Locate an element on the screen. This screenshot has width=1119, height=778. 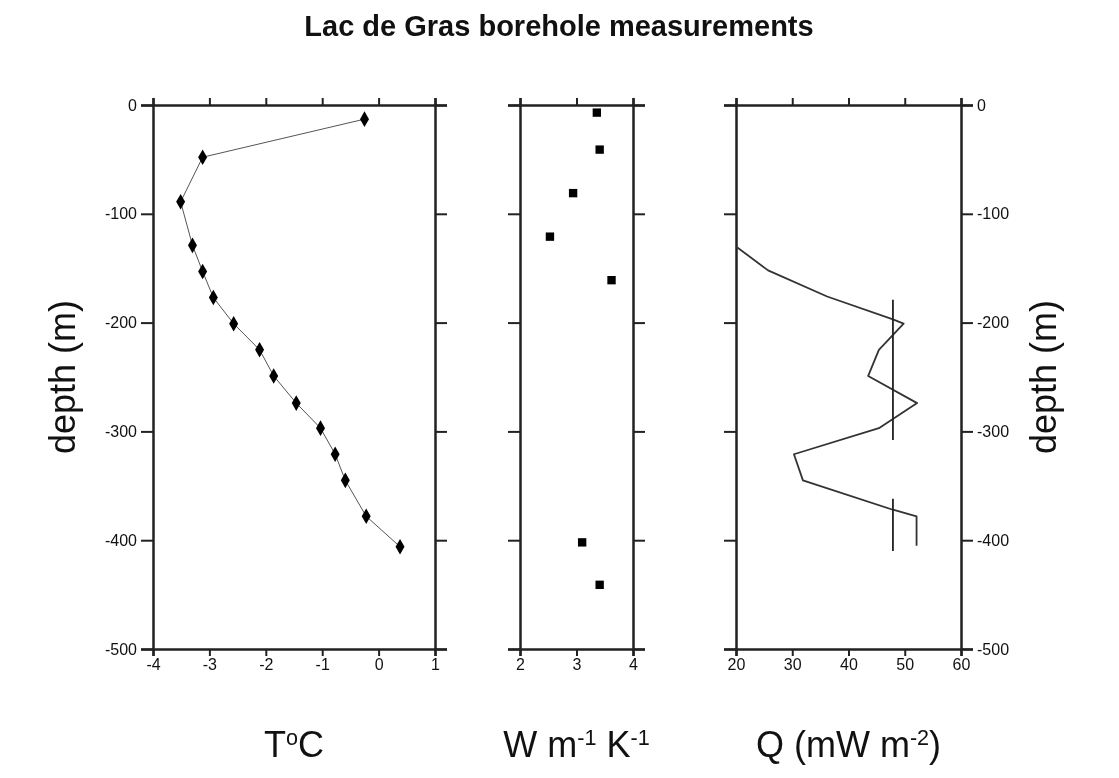
x-tick-label: 0 is located at coordinates (379, 665).